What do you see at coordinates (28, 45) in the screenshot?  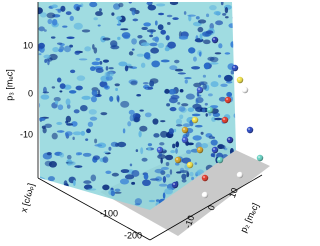 I see `tick-label: 10` at bounding box center [28, 45].